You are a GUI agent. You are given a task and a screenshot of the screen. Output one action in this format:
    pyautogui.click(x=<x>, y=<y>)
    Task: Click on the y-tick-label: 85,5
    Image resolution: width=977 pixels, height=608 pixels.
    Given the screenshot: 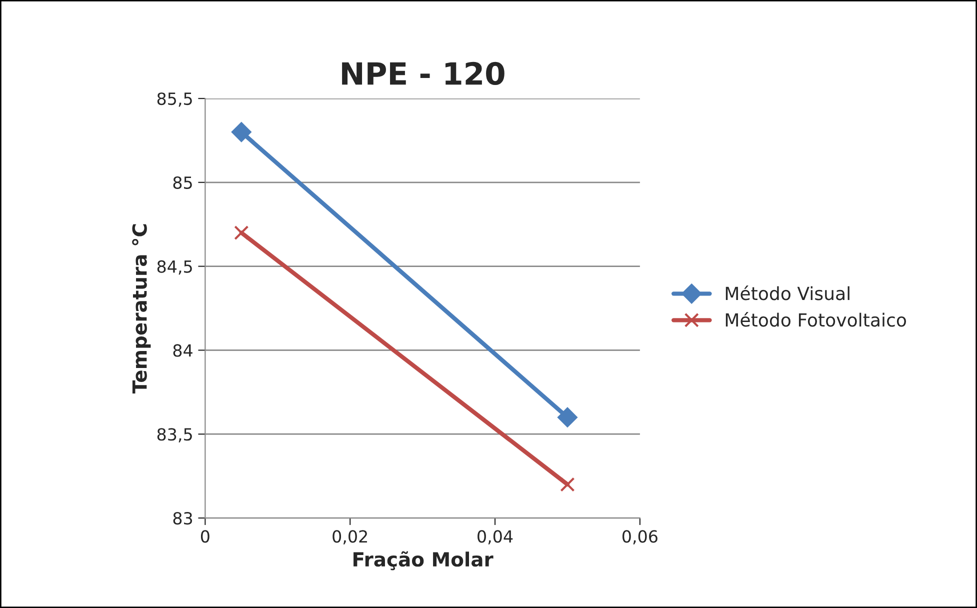 What is the action you would take?
    pyautogui.click(x=174, y=99)
    